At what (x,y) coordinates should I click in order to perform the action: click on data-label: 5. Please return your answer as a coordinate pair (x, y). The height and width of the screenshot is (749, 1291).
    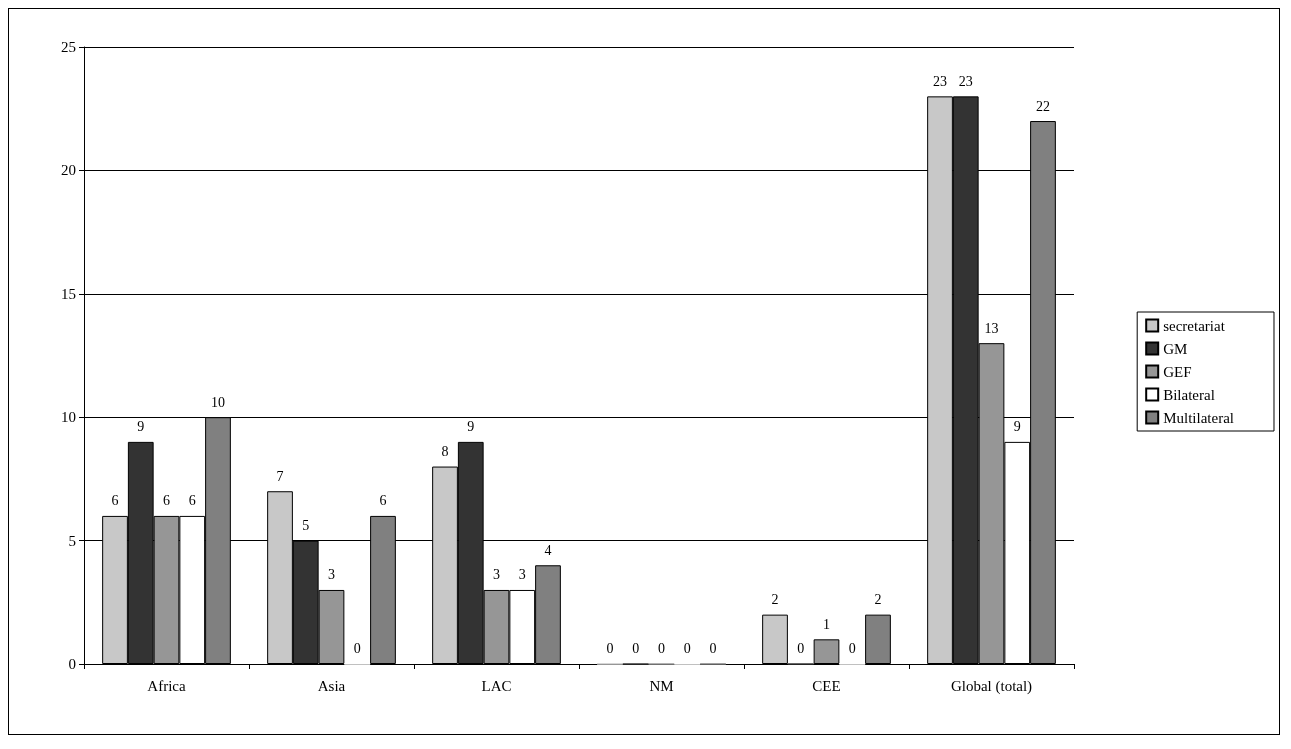
    Looking at the image, I should click on (306, 526).